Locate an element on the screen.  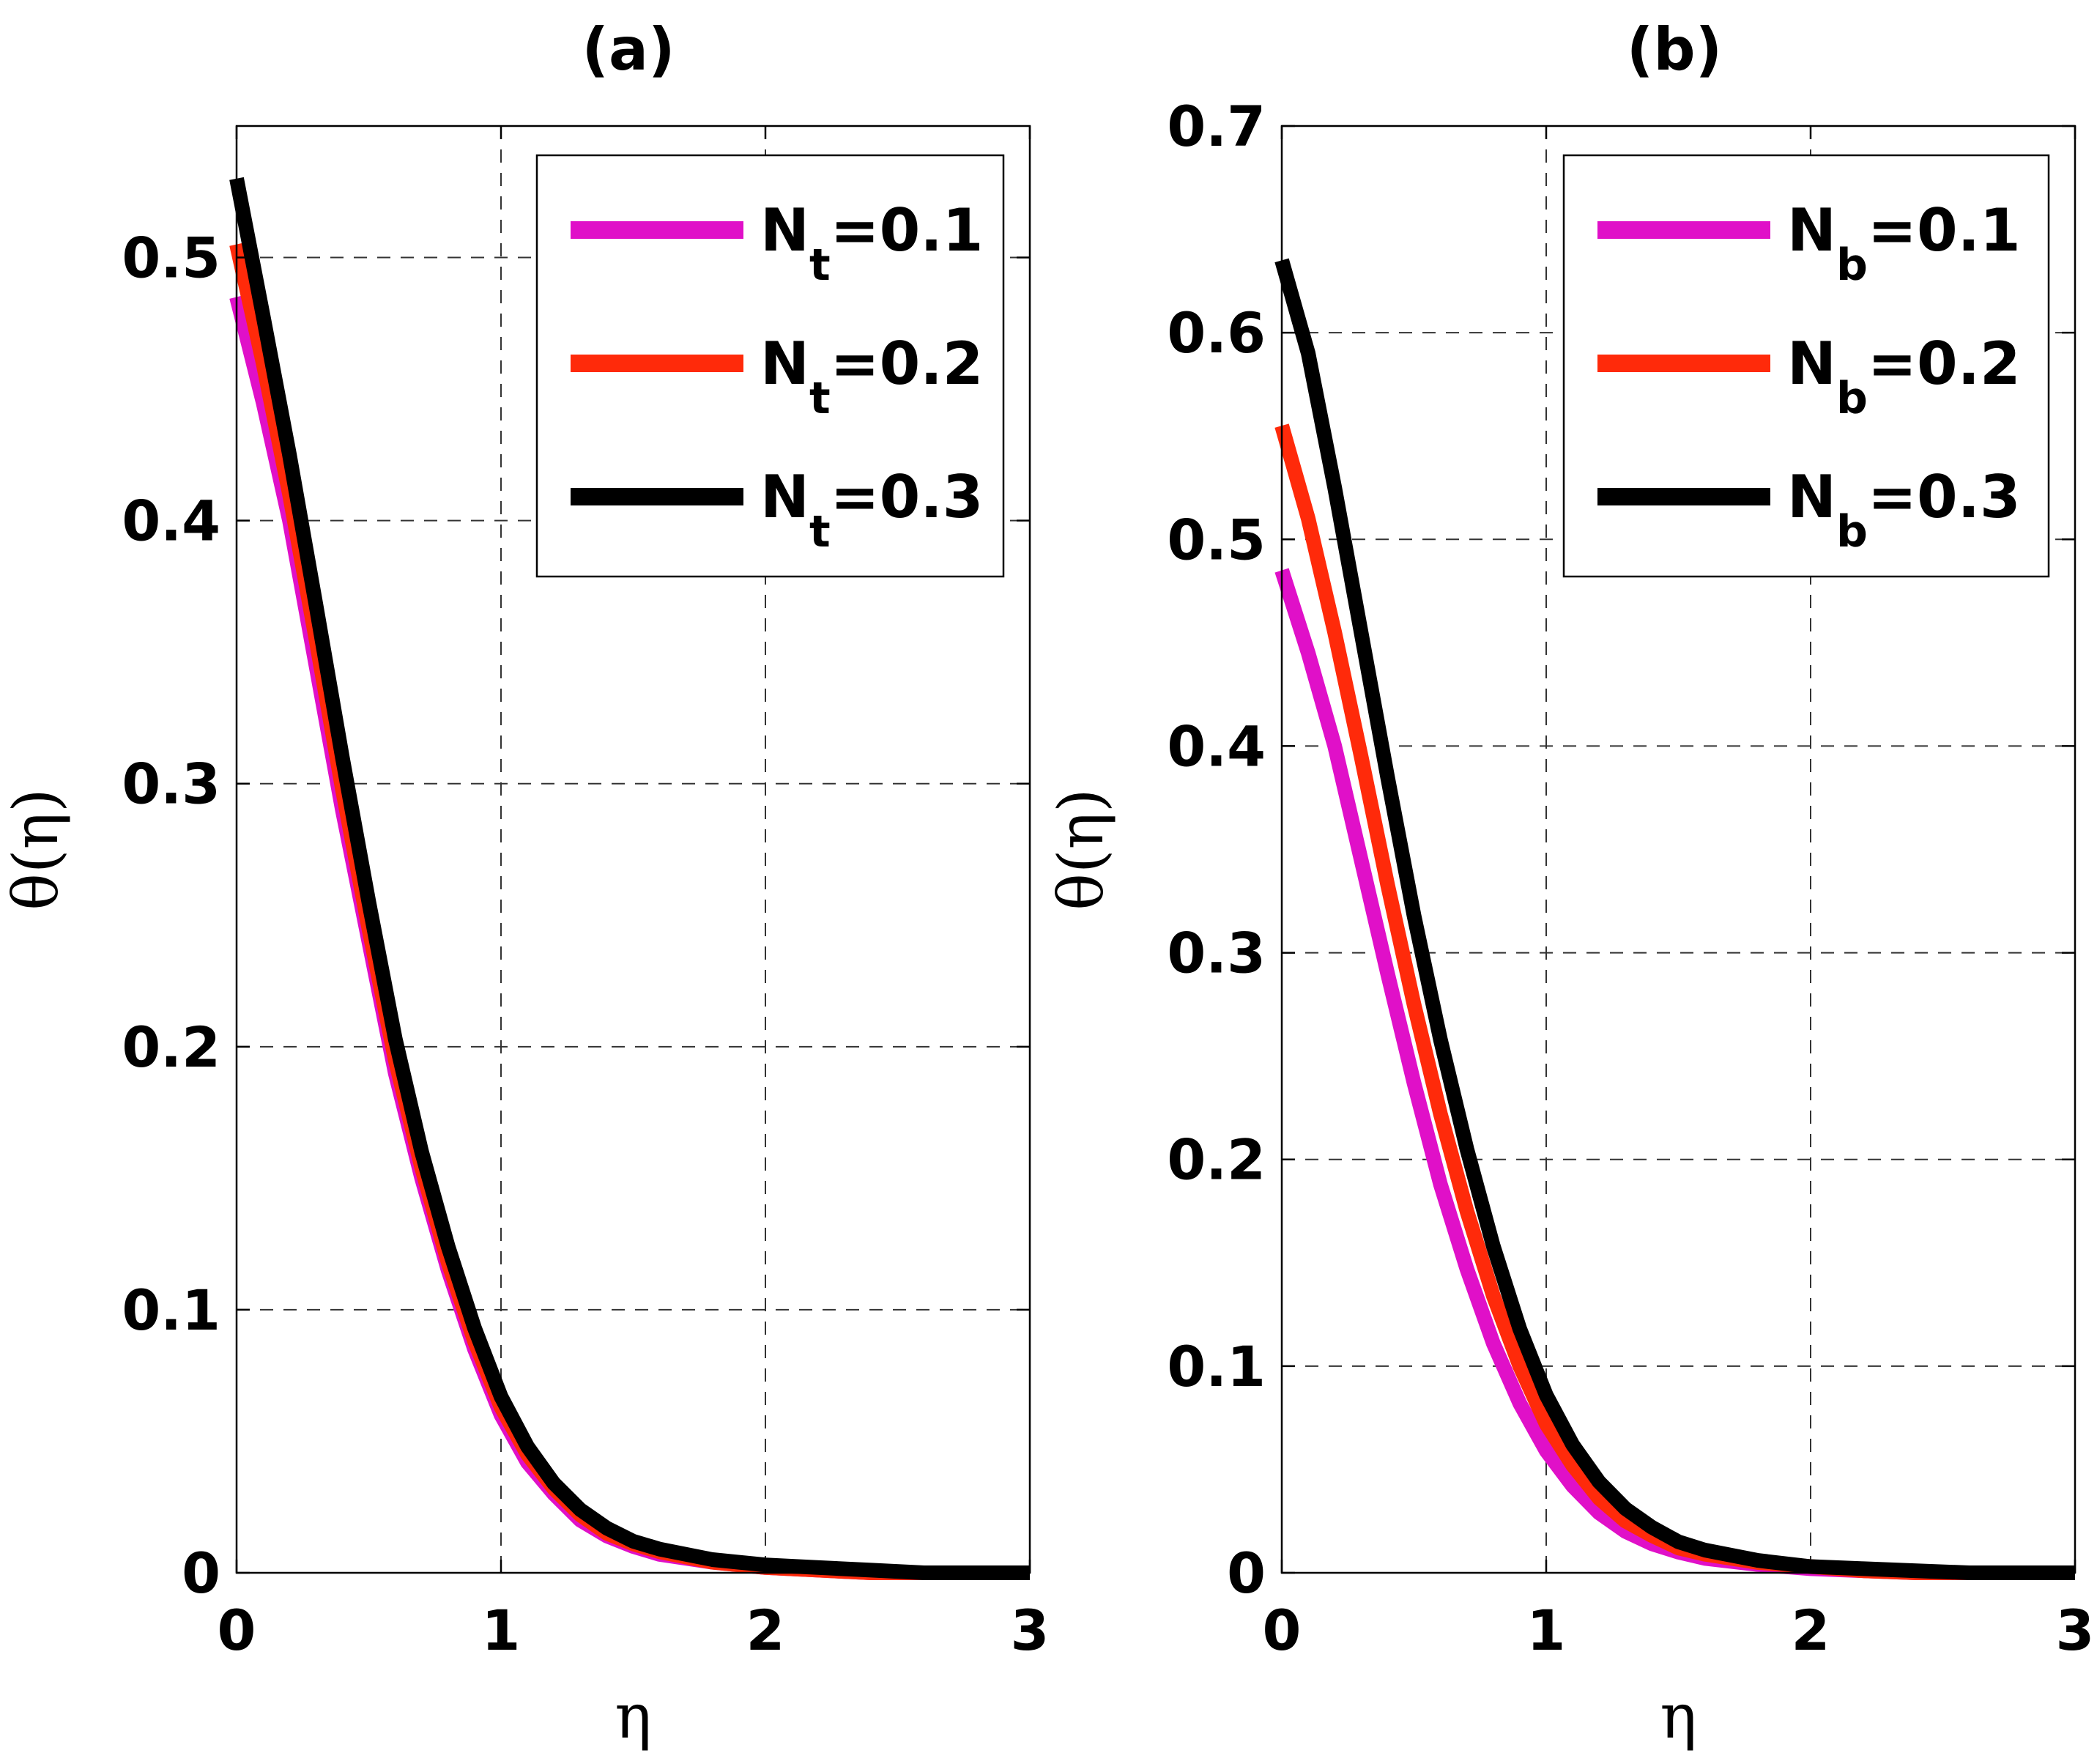
legend-entry-1: Nt=0.1 is located at coordinates (777, 243).